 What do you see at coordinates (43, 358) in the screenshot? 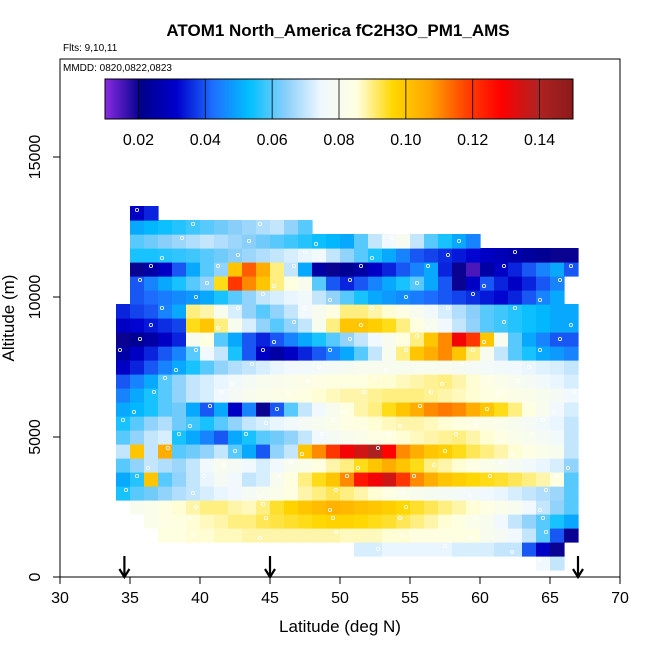
I see `y-axis: 0 5000 10000 15000` at bounding box center [43, 358].